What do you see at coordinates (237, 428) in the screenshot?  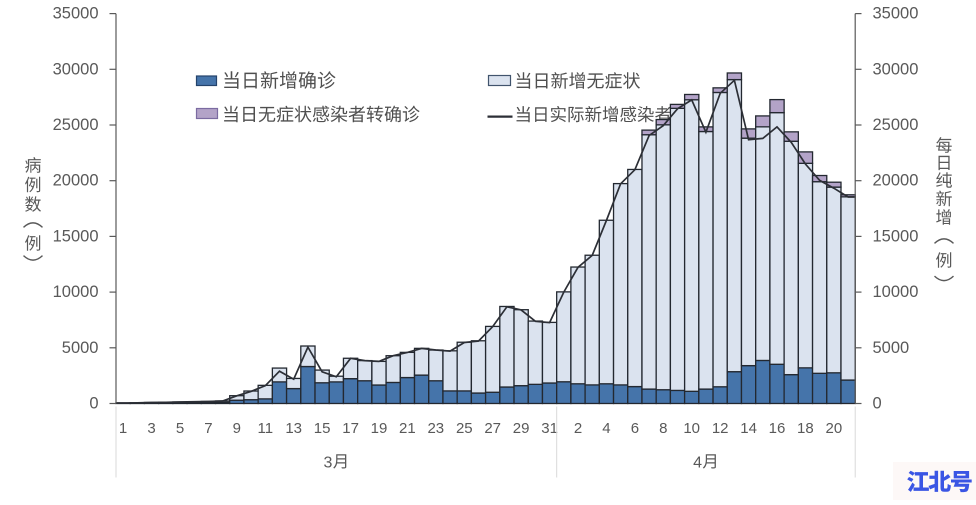 I see `svg-text: 9` at bounding box center [237, 428].